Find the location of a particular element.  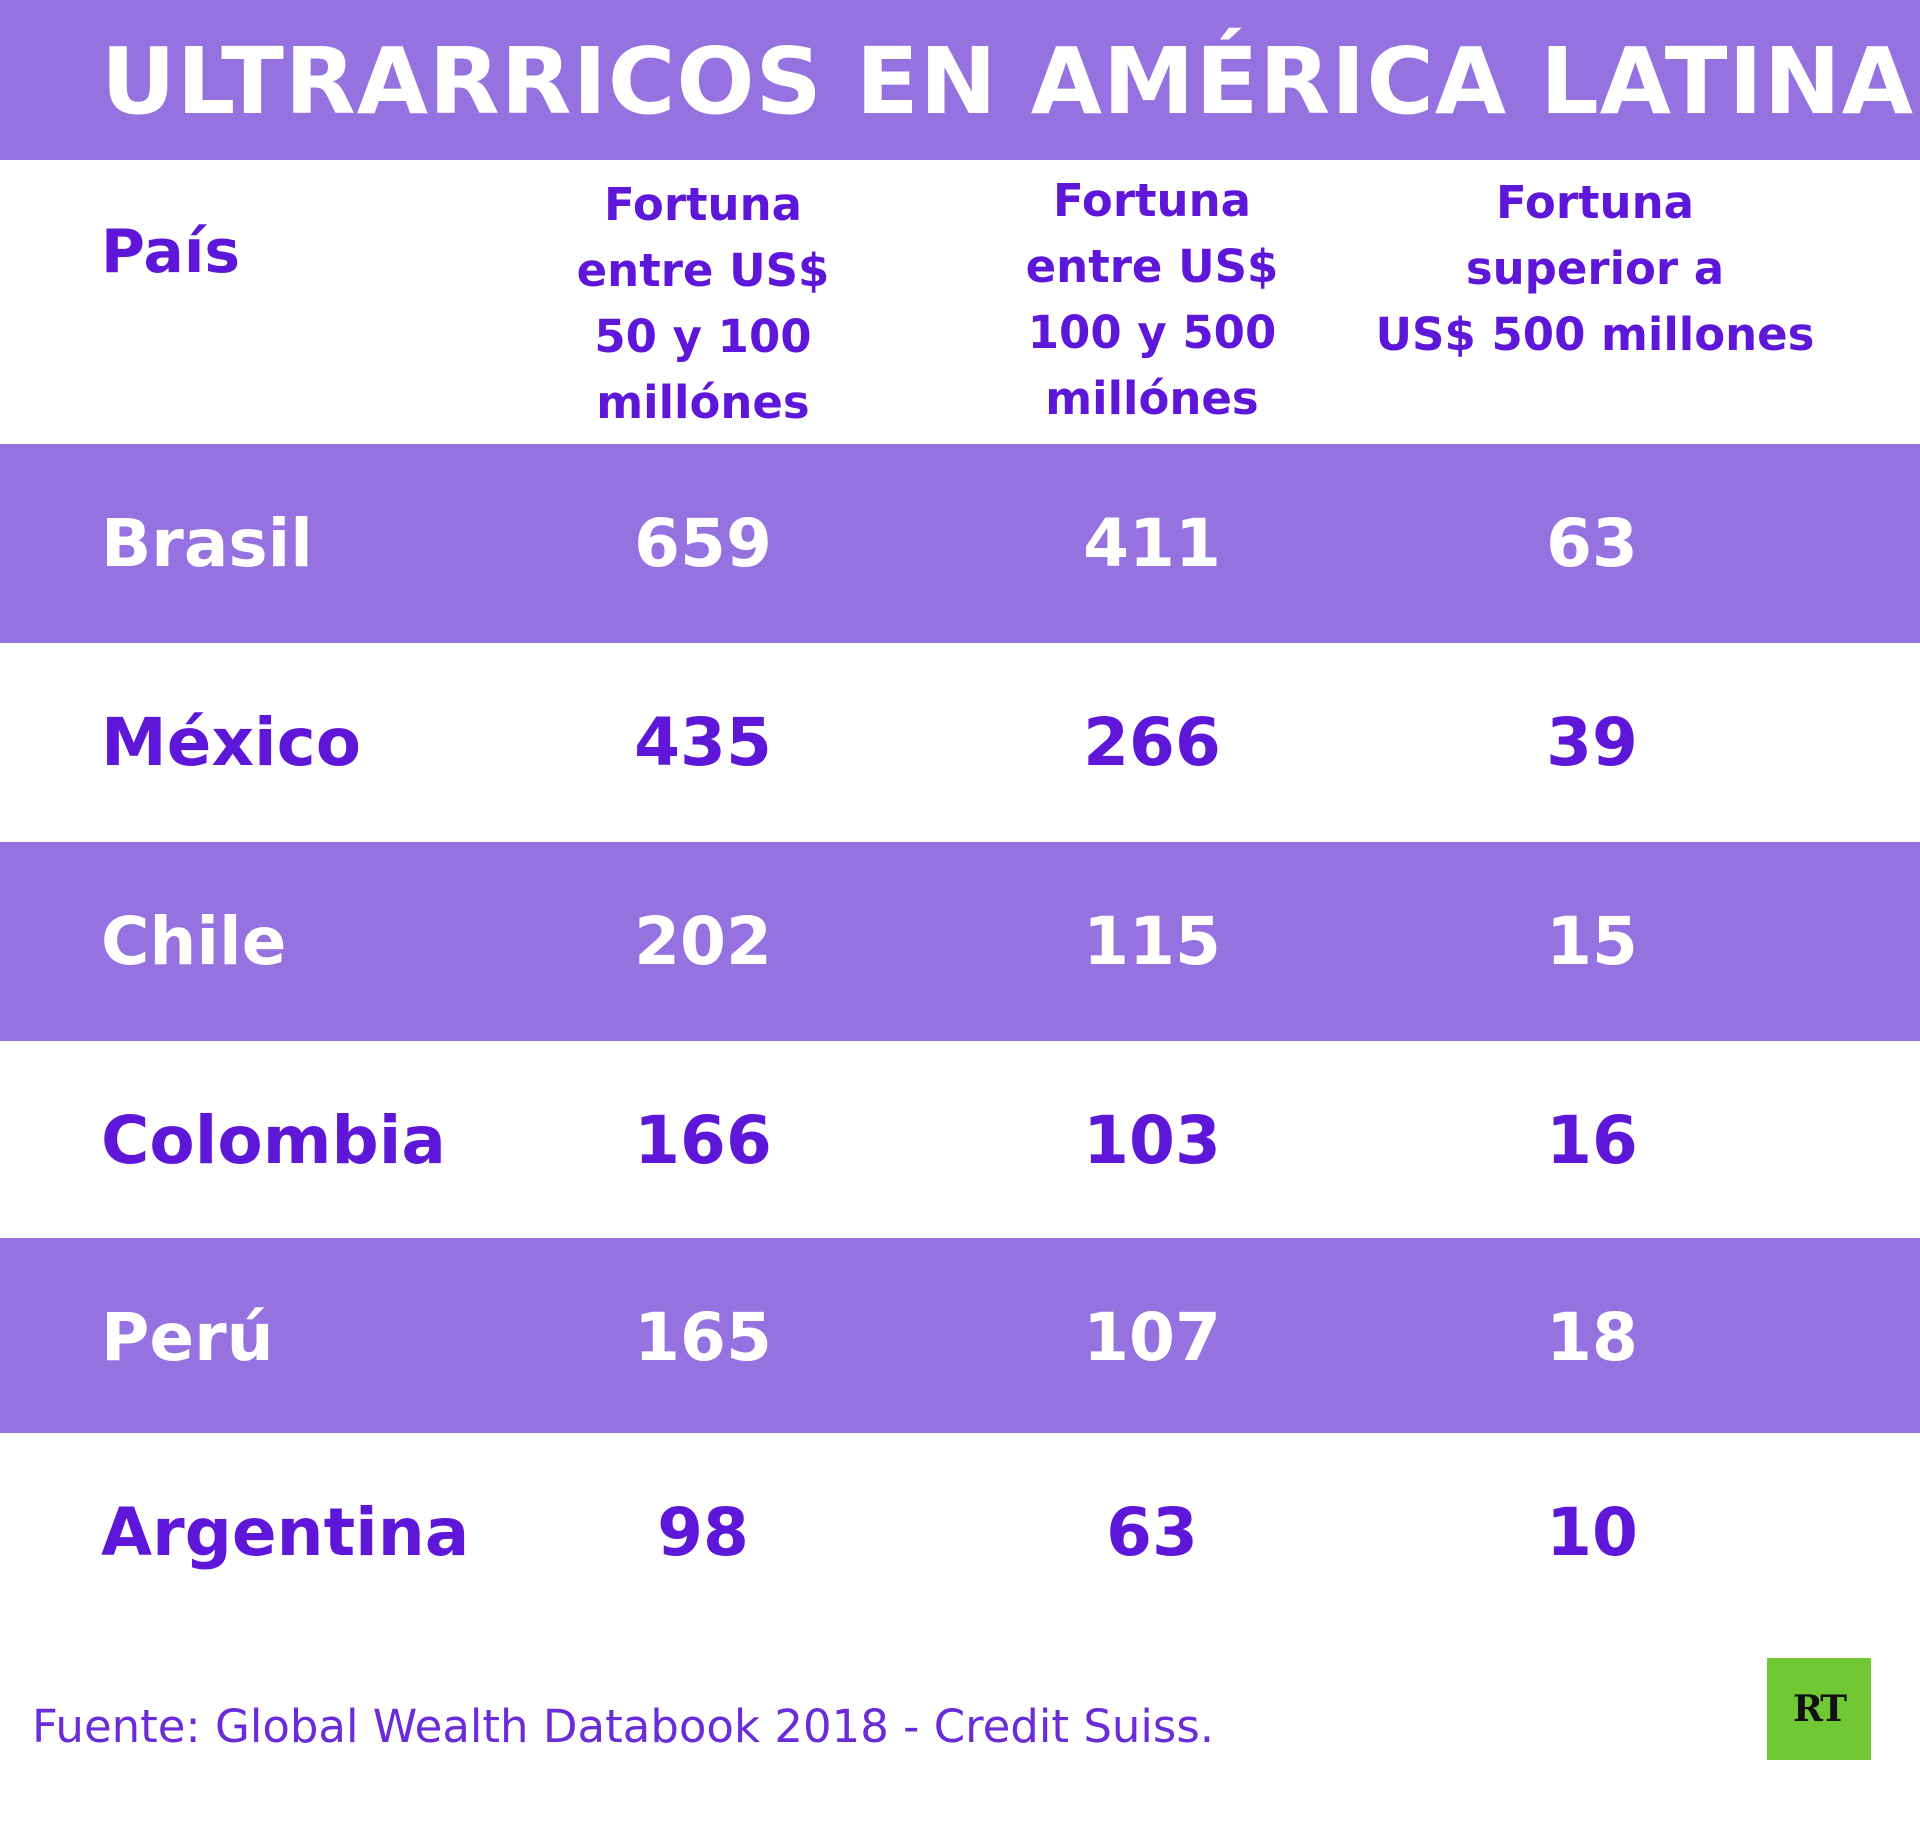

table-row: México 435 266 39 is located at coordinates (960, 742).